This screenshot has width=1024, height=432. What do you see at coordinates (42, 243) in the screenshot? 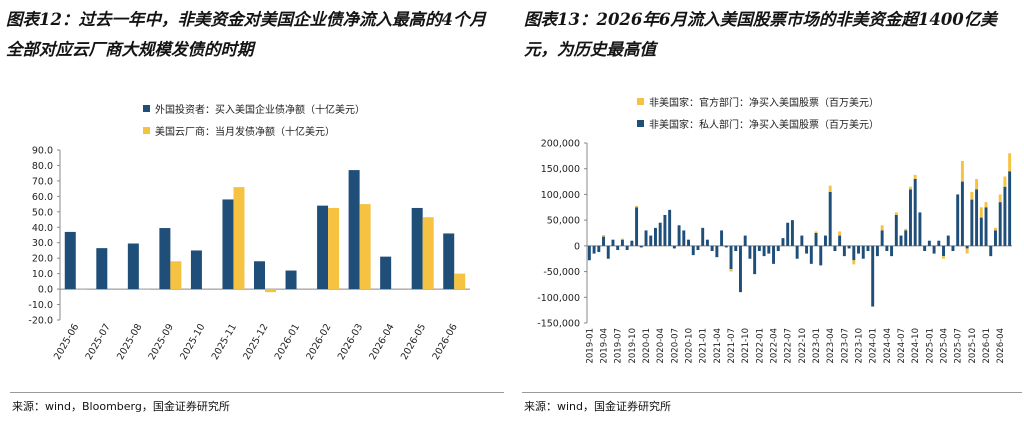
I see `left-y-tick-label: 30.0` at bounding box center [42, 243].